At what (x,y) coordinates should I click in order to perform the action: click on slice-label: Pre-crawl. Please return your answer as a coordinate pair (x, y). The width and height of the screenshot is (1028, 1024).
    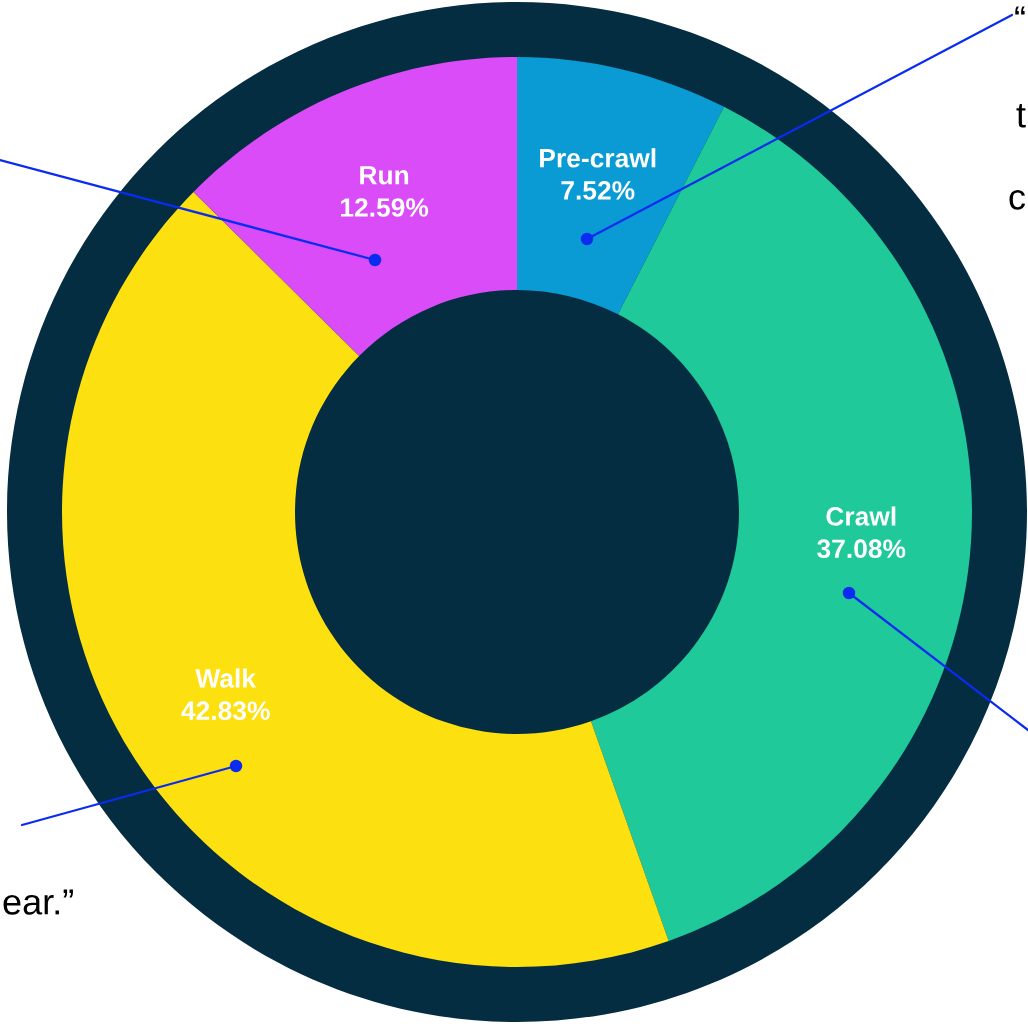
    Looking at the image, I should click on (598, 158).